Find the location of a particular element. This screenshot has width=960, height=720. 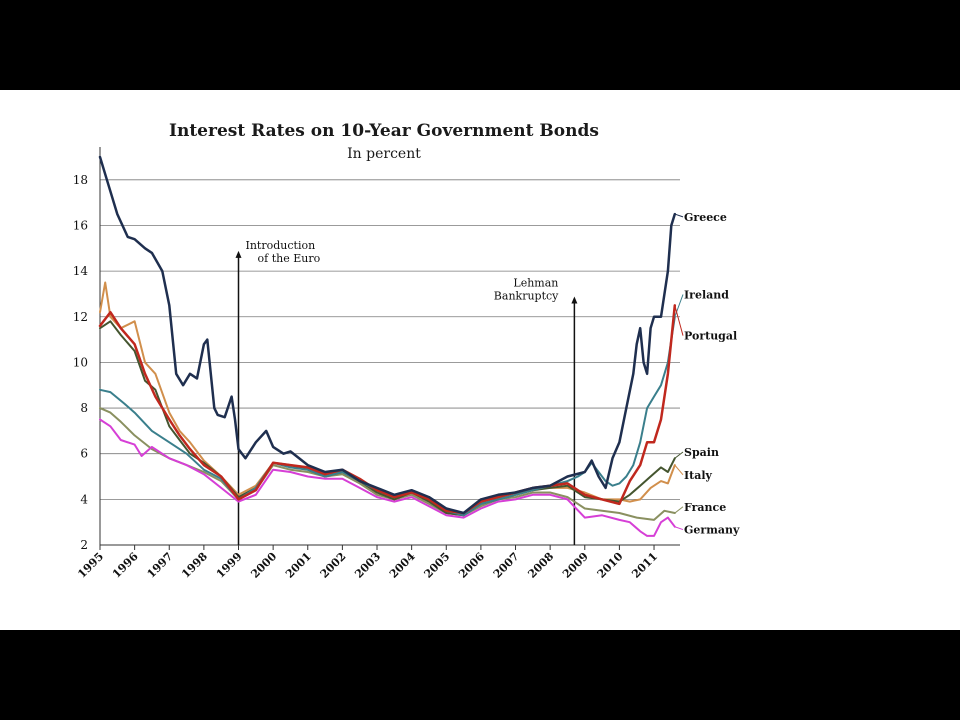

x-tick-label: 2000 is located at coordinates (263, 565).